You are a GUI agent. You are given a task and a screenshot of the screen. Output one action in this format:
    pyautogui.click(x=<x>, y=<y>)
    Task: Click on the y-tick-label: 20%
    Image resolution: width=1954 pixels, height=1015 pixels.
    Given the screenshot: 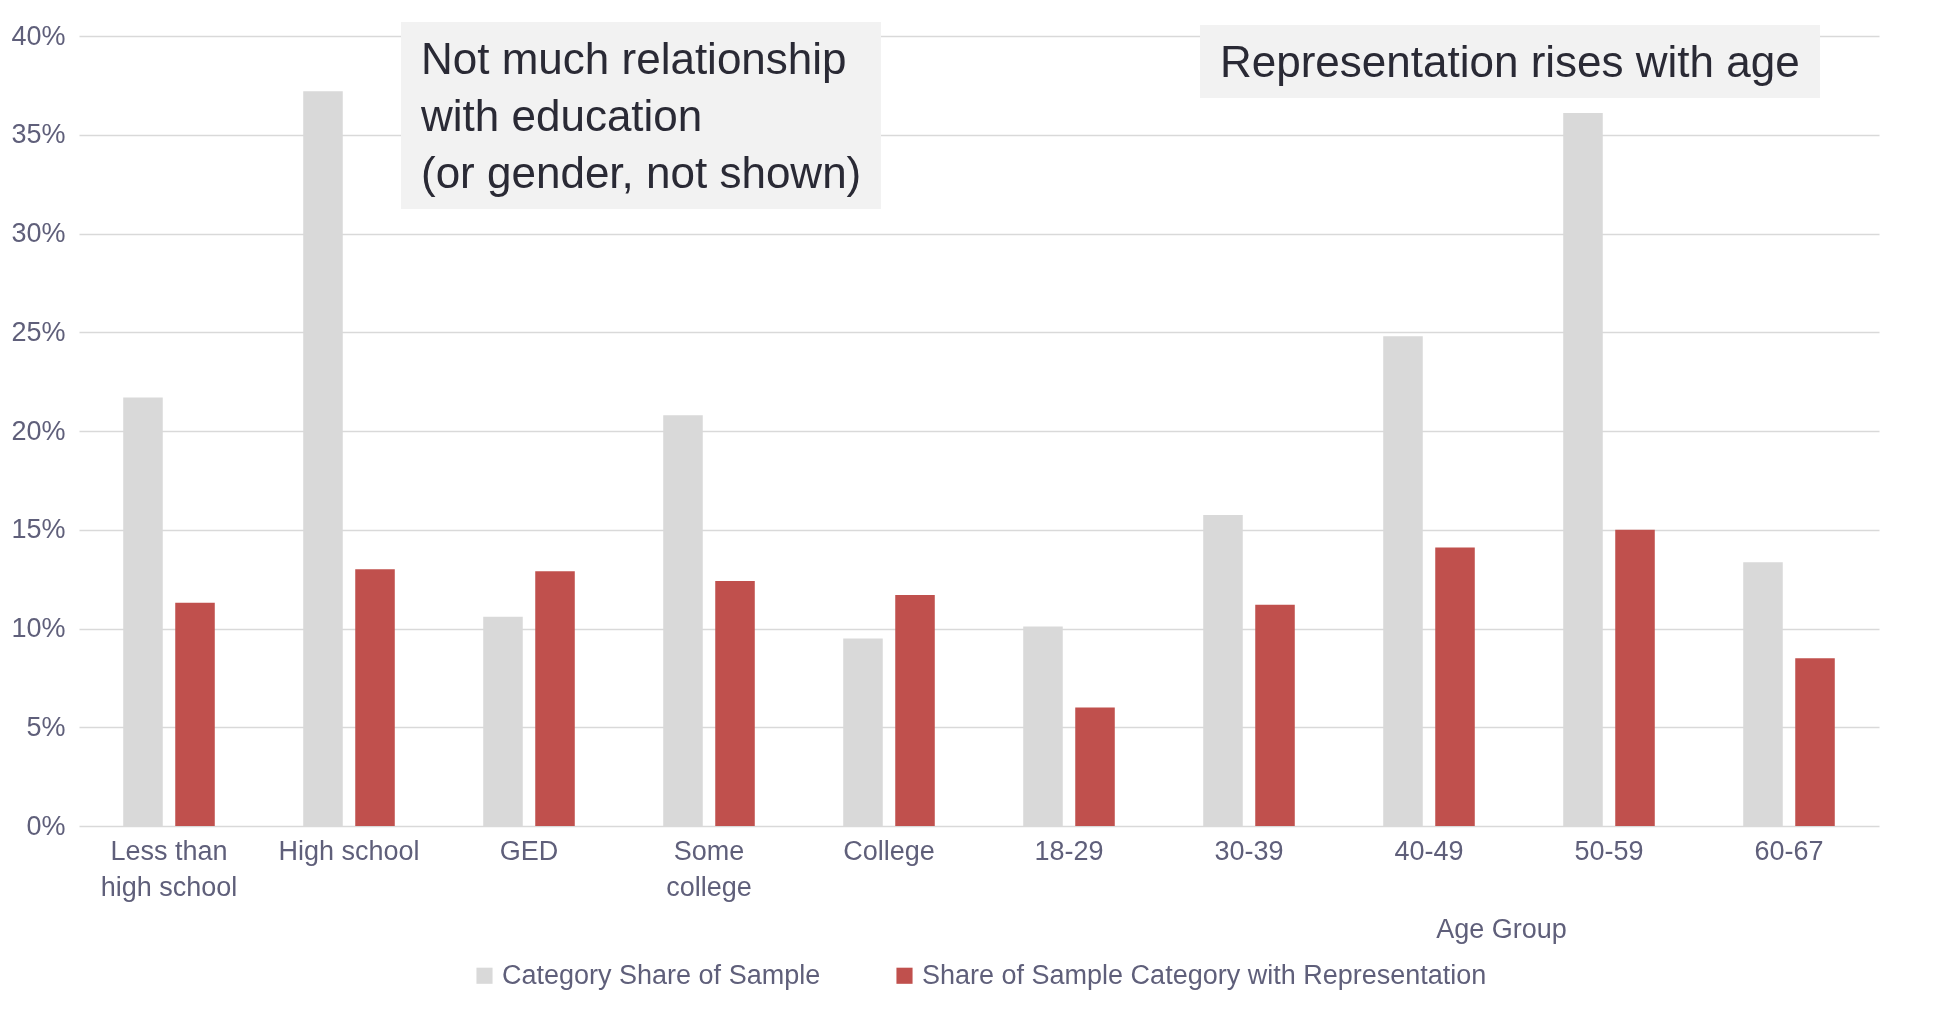 What is the action you would take?
    pyautogui.click(x=38, y=430)
    